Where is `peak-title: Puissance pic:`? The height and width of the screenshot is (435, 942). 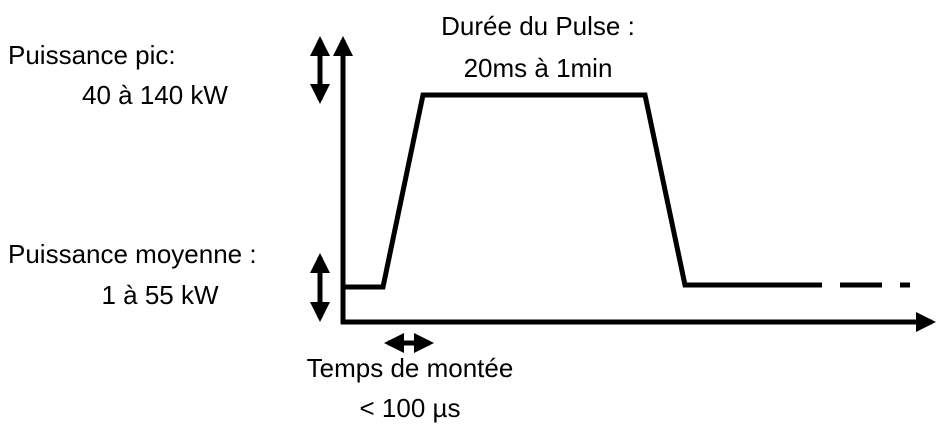
peak-title: Puissance pic: is located at coordinates (92, 55).